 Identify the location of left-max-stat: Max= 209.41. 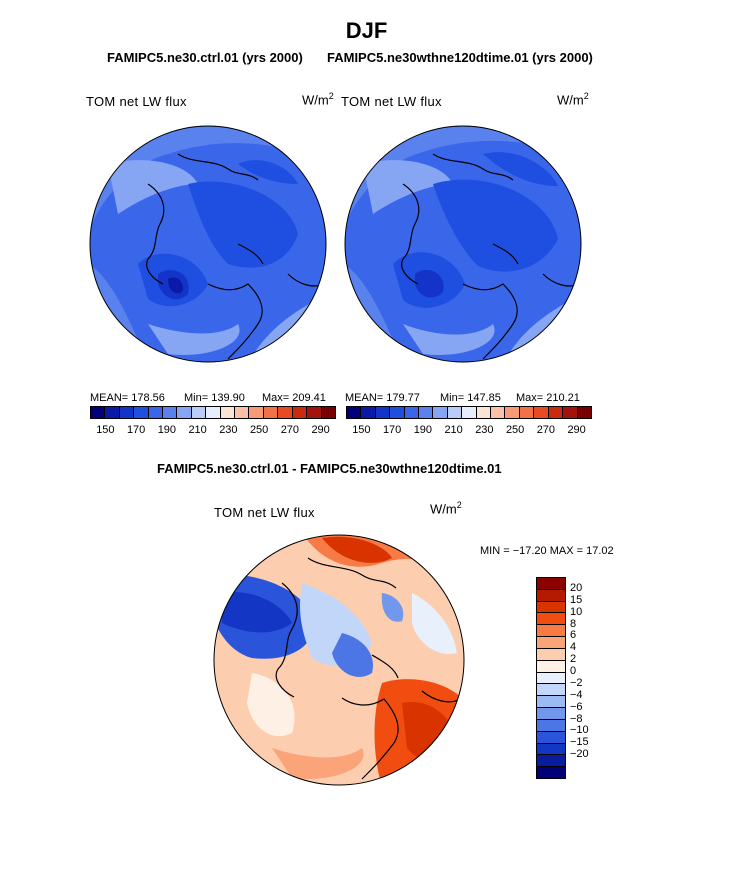
(294, 398).